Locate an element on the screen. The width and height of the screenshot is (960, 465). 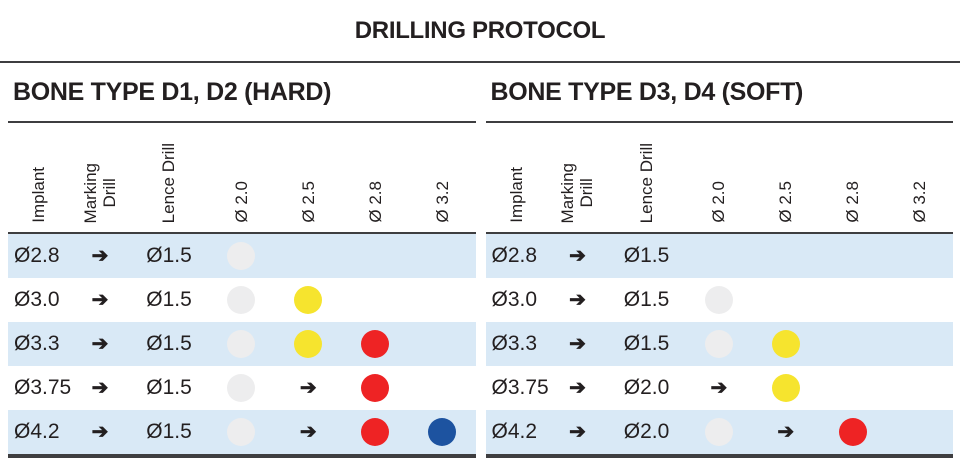
table-row: Ø4.2 ➔ Ø1.5 ➔ is located at coordinates (242, 432).